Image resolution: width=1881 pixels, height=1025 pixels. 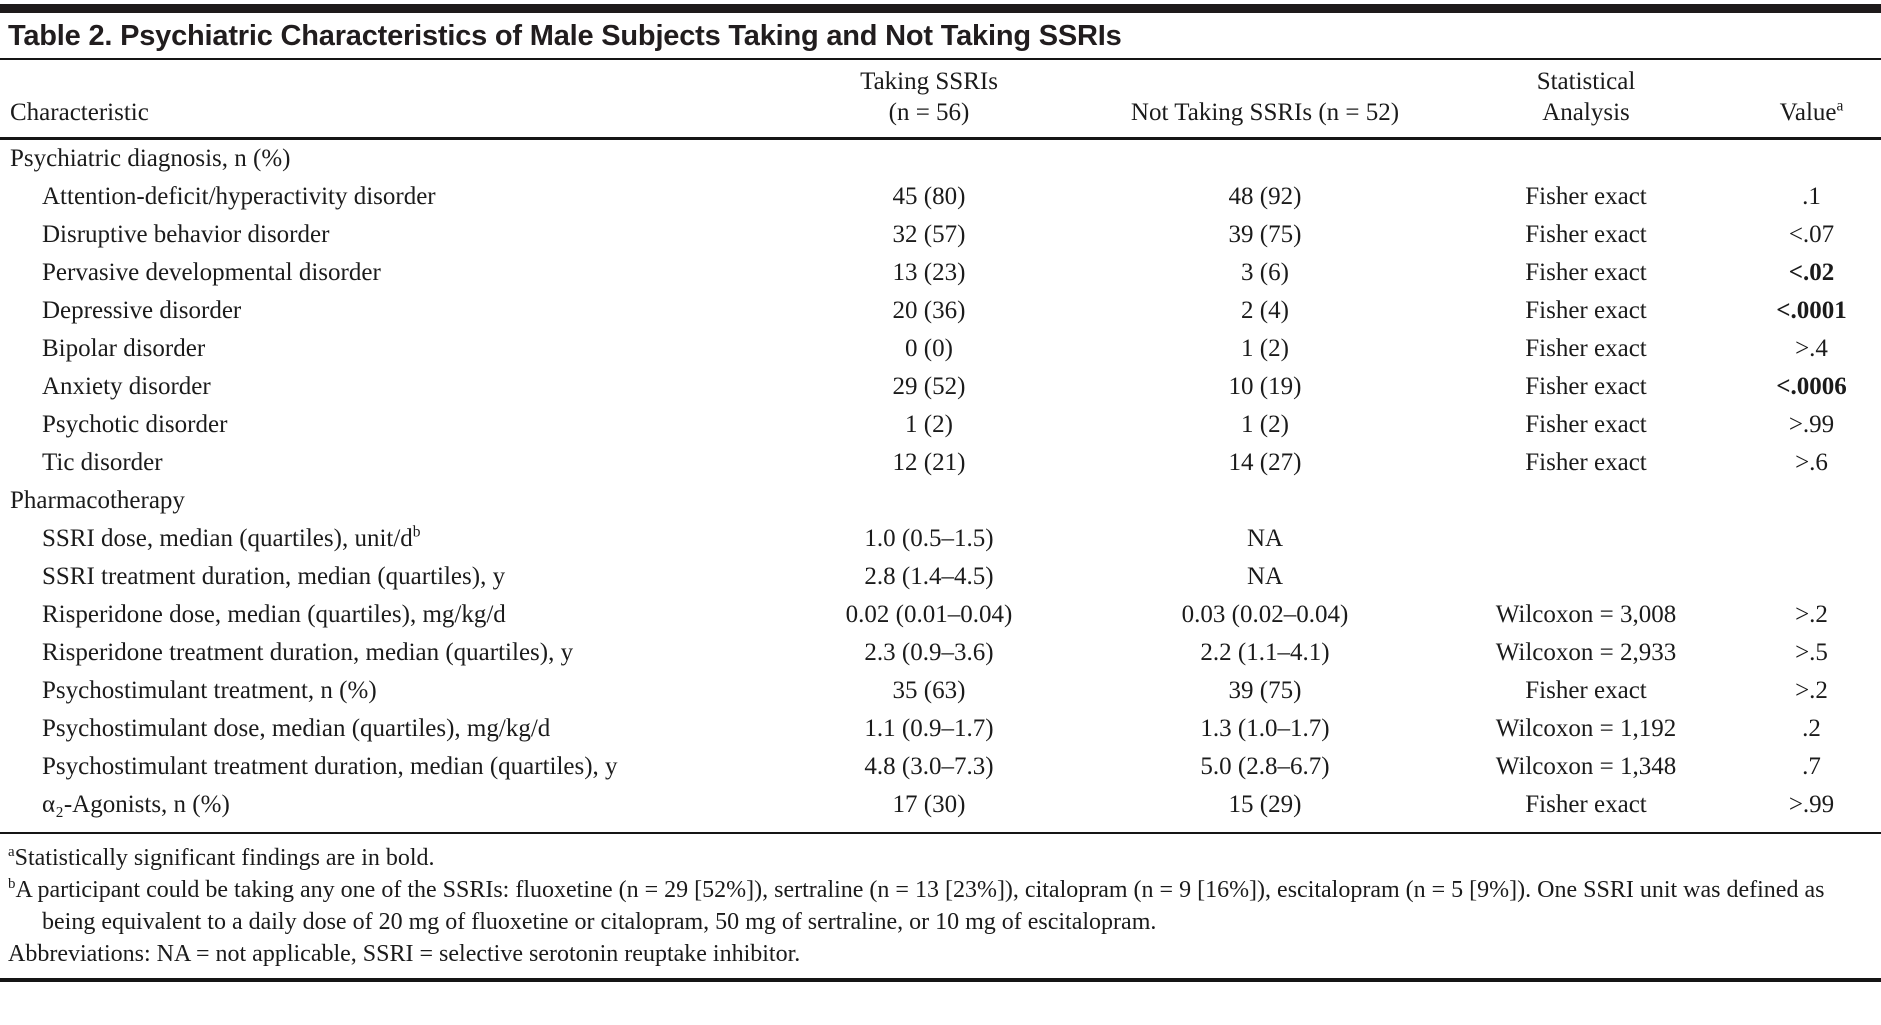 What do you see at coordinates (1265, 729) in the screenshot?
I see `not-taking-ssris-cell: 1.3 (1.0–1.7)` at bounding box center [1265, 729].